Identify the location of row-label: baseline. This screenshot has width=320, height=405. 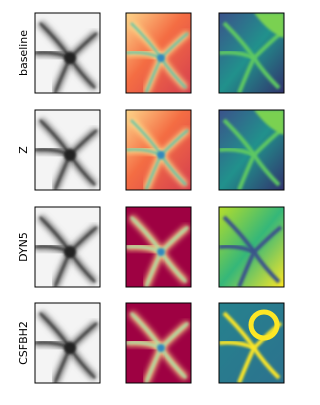
(23, 53).